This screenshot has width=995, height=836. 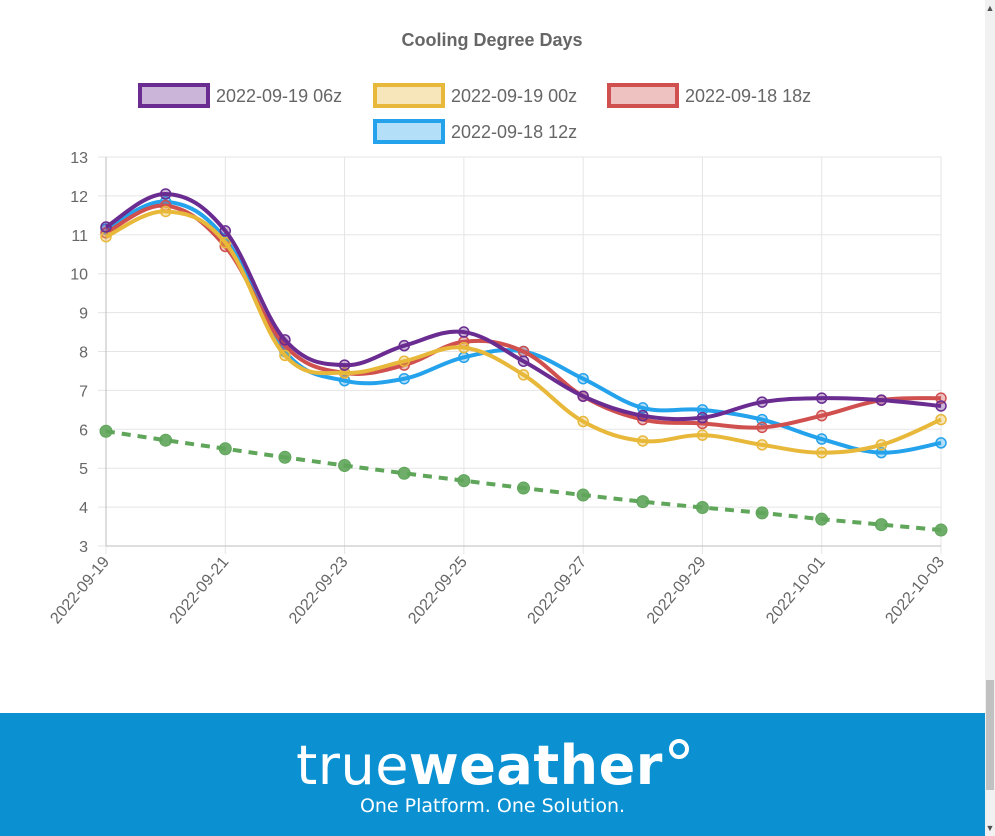 What do you see at coordinates (79, 236) in the screenshot?
I see `y-tick-label: 11` at bounding box center [79, 236].